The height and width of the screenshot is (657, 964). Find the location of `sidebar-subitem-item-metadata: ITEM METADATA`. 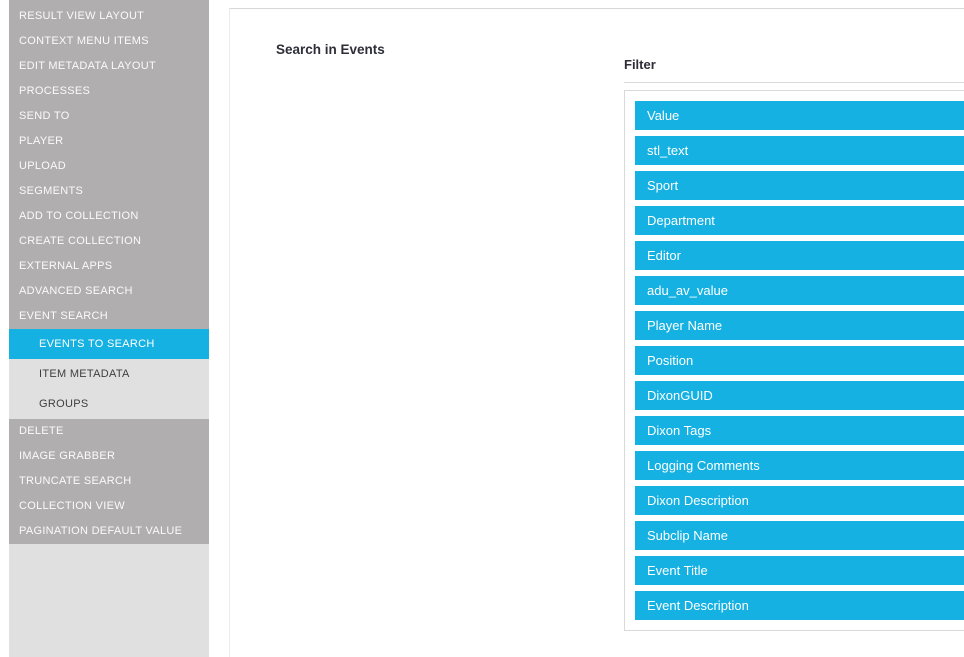

sidebar-subitem-item-metadata: ITEM METADATA is located at coordinates (109, 374).